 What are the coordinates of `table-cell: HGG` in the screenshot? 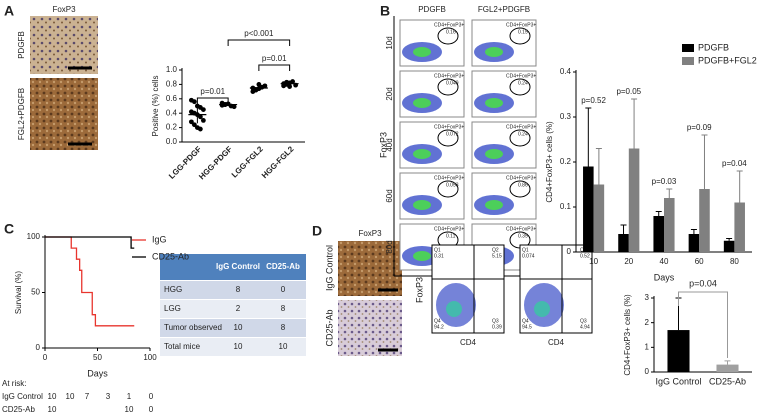 It's located at (173, 289).